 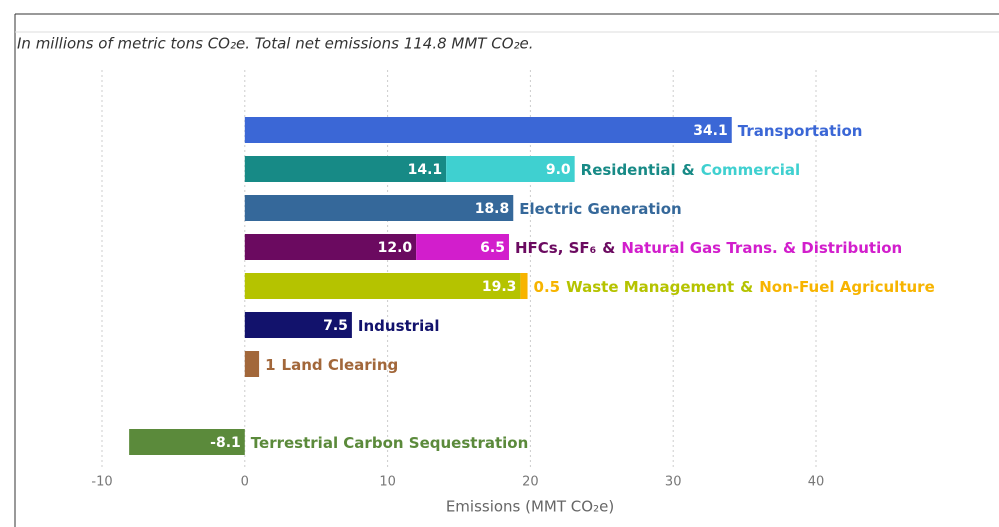 I want to click on label-part: Residential, so click(x=628, y=170).